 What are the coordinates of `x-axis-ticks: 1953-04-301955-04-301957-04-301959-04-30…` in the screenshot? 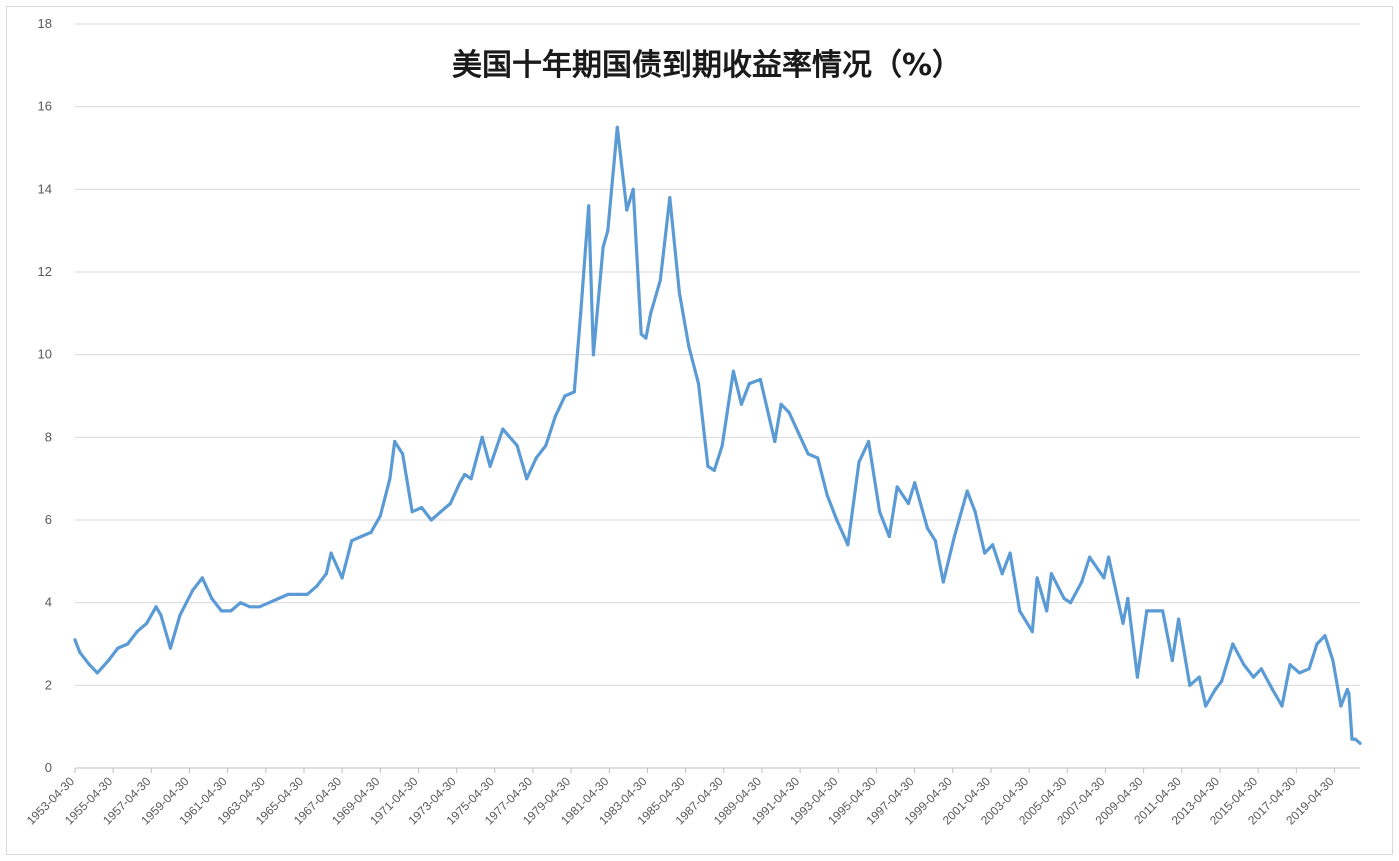 It's located at (680, 798).